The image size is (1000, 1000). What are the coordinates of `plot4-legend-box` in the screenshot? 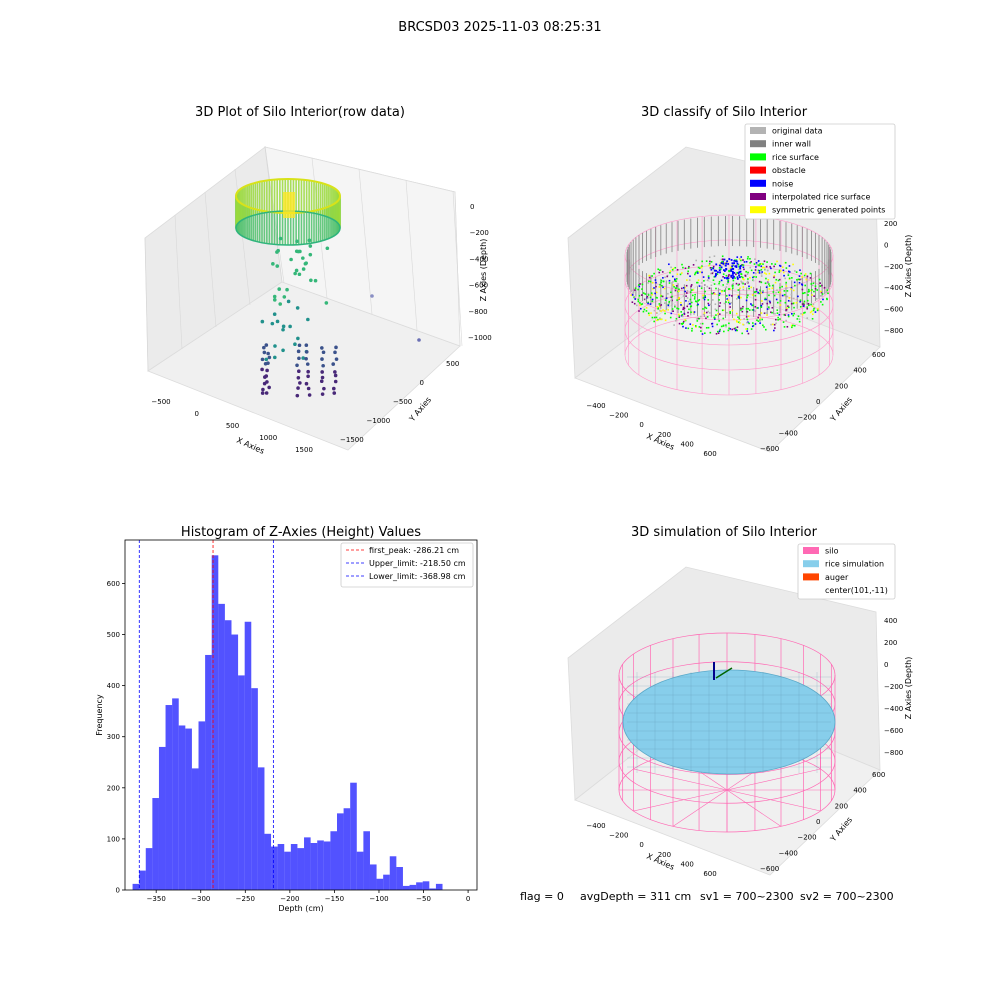 It's located at (846, 571).